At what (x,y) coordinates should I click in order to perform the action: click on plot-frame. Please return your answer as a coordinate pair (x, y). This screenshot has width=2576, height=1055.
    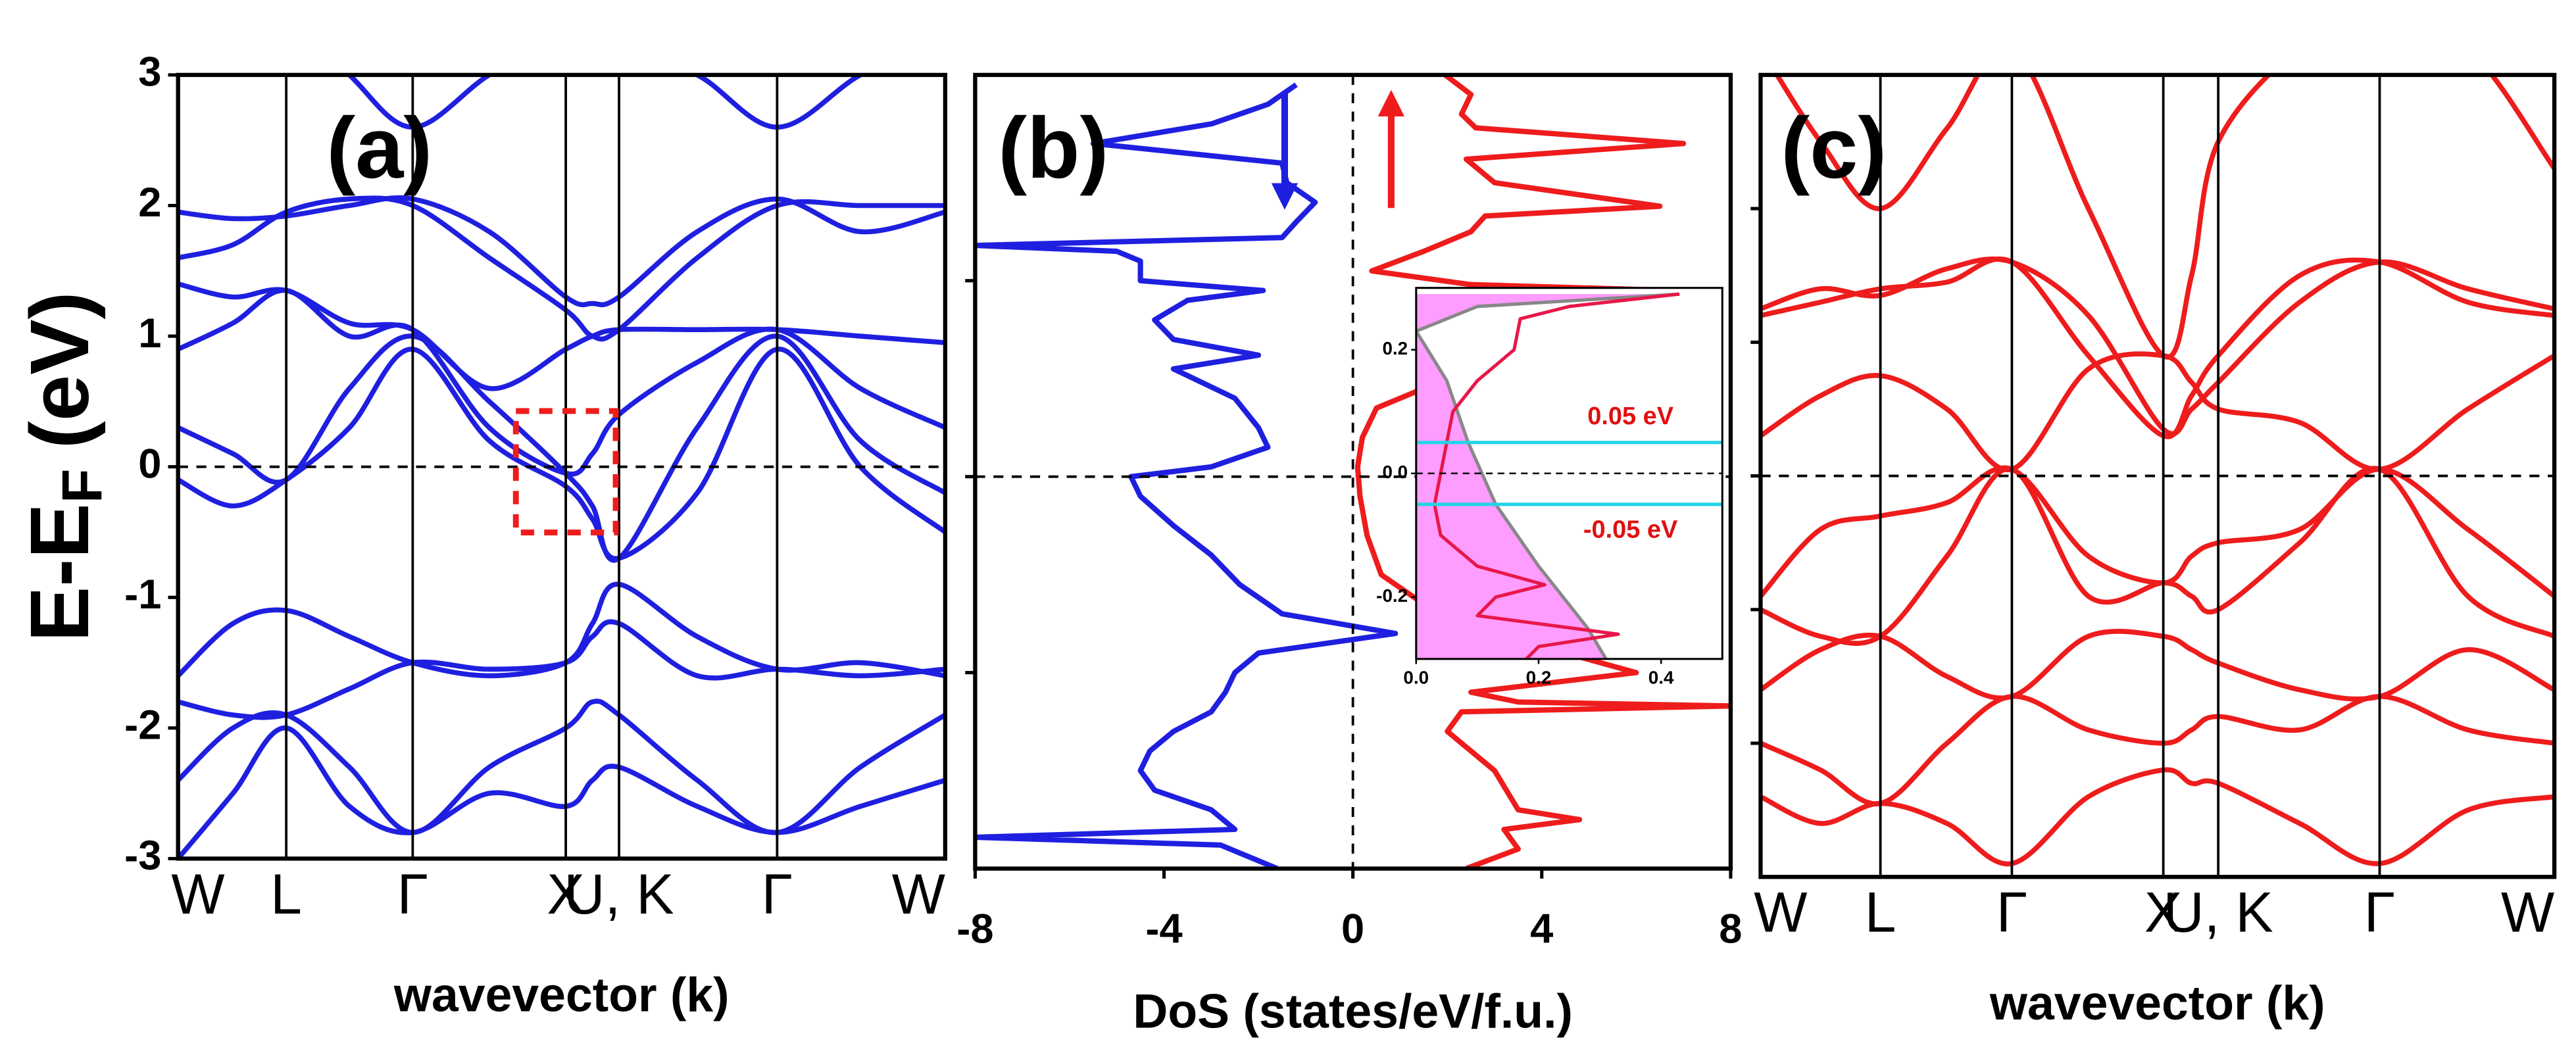
    Looking at the image, I should click on (1569, 473).